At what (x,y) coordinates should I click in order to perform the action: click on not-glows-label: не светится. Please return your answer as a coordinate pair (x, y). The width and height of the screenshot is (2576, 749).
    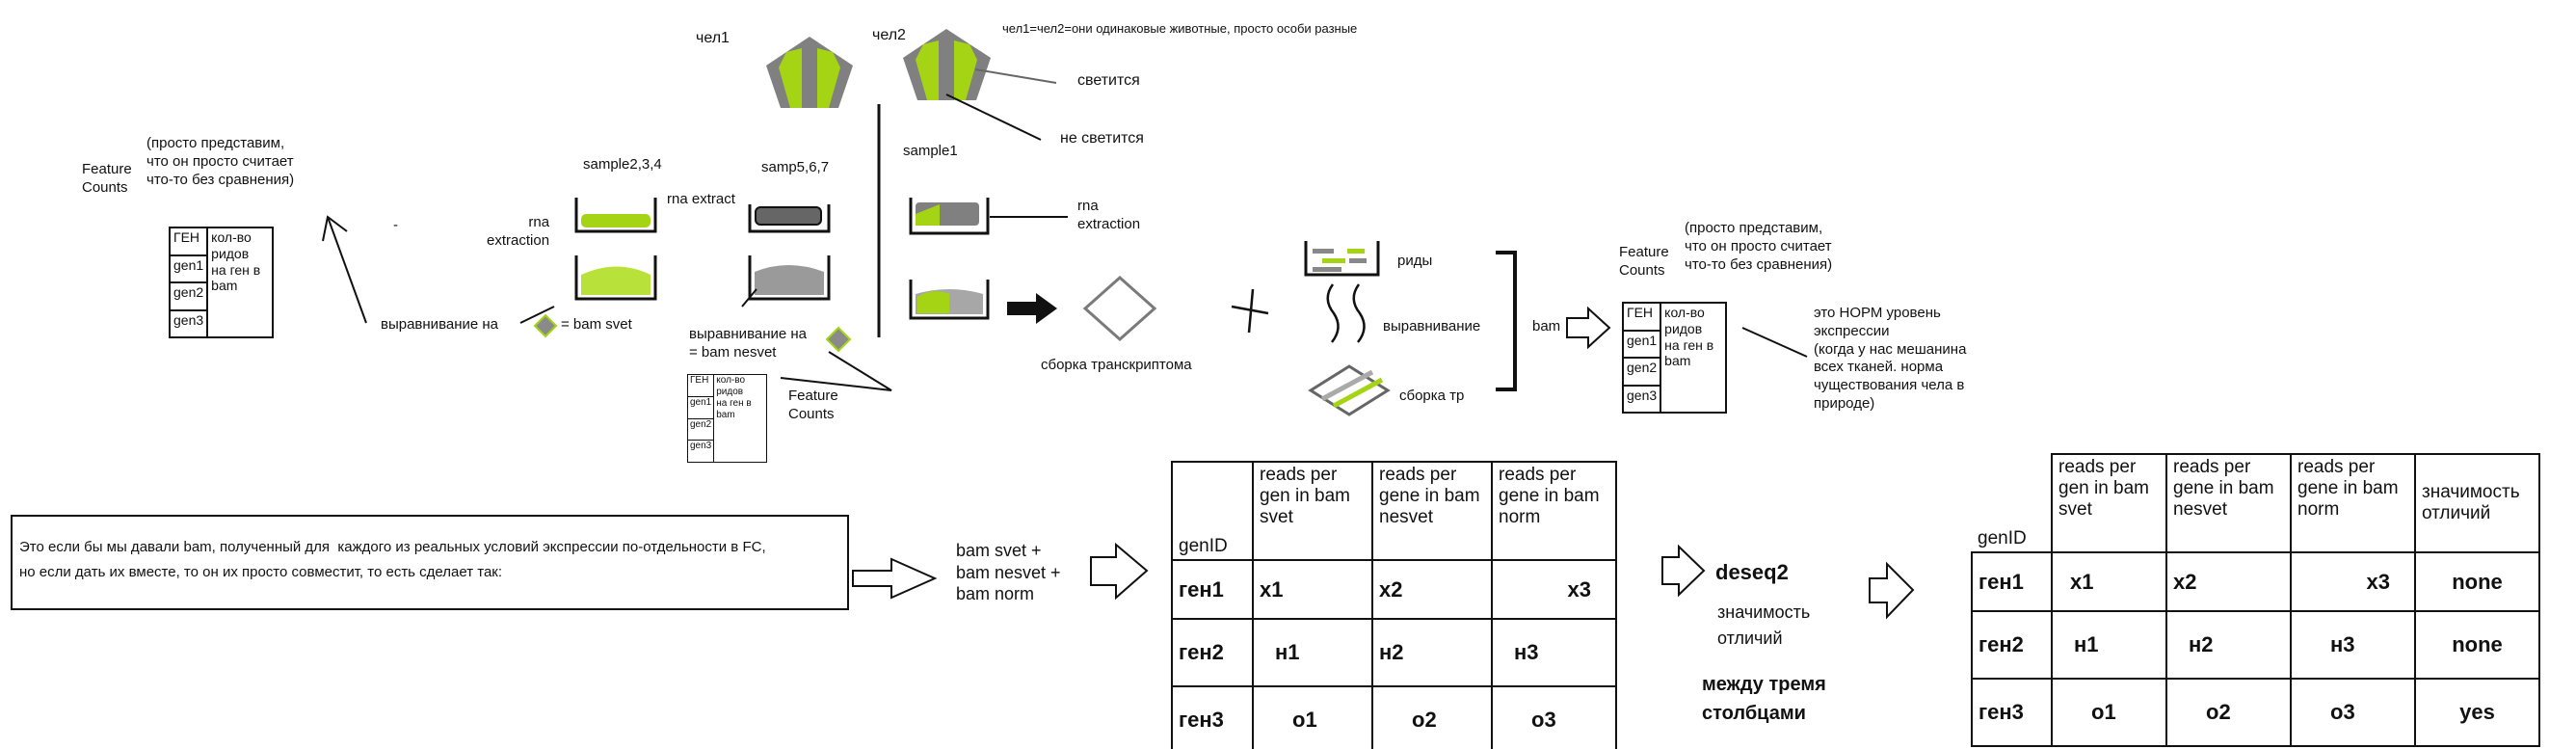
    Looking at the image, I should click on (1102, 138).